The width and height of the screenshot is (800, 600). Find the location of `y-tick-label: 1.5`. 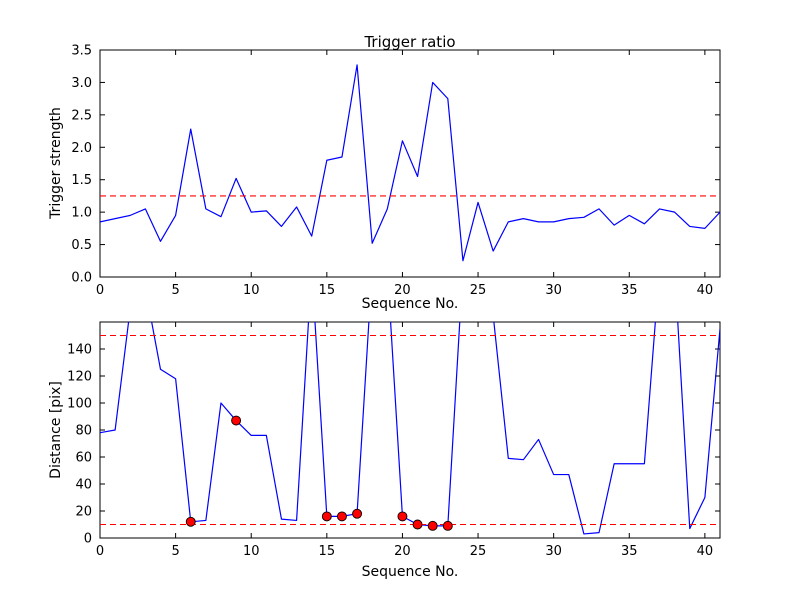

y-tick-label: 1.5 is located at coordinates (81, 180).